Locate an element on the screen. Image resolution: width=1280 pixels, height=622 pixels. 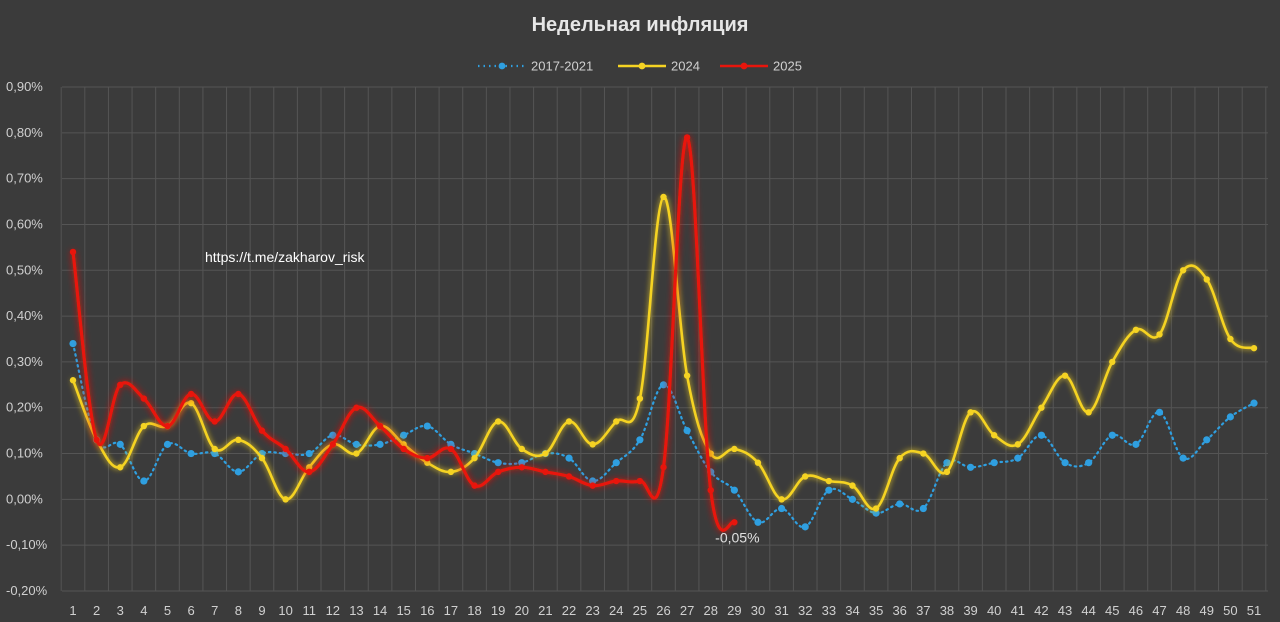
y-tick-label: 0,40% is located at coordinates (24, 315).